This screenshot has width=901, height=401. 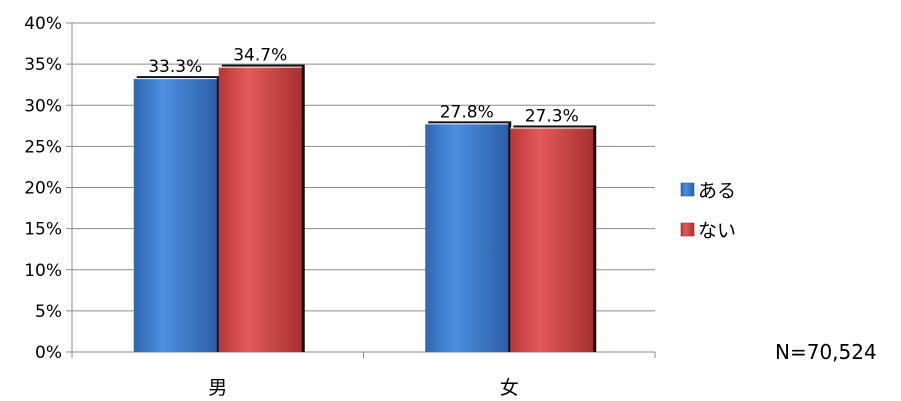 I want to click on data-label: 27.3%, so click(x=552, y=116).